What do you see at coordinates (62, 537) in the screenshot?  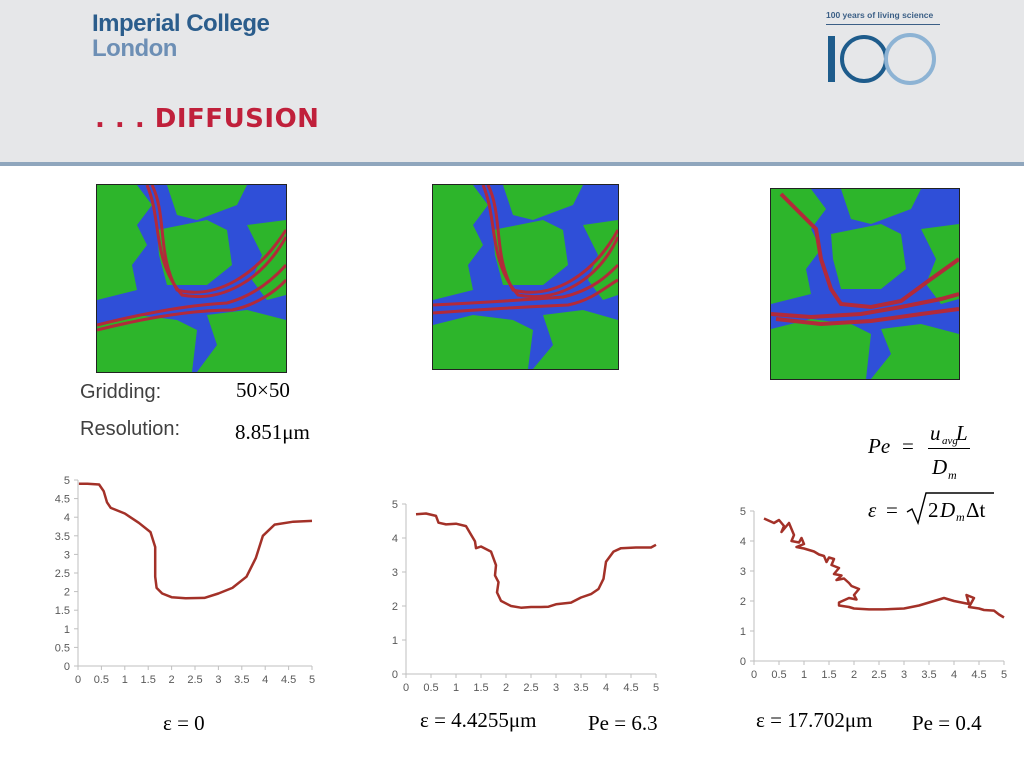 I see `y-tick-label: 3.5` at bounding box center [62, 537].